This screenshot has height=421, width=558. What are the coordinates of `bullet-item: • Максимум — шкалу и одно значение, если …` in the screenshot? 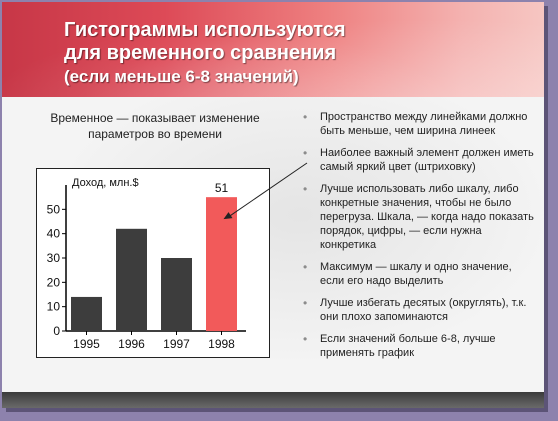 It's located at (418, 274).